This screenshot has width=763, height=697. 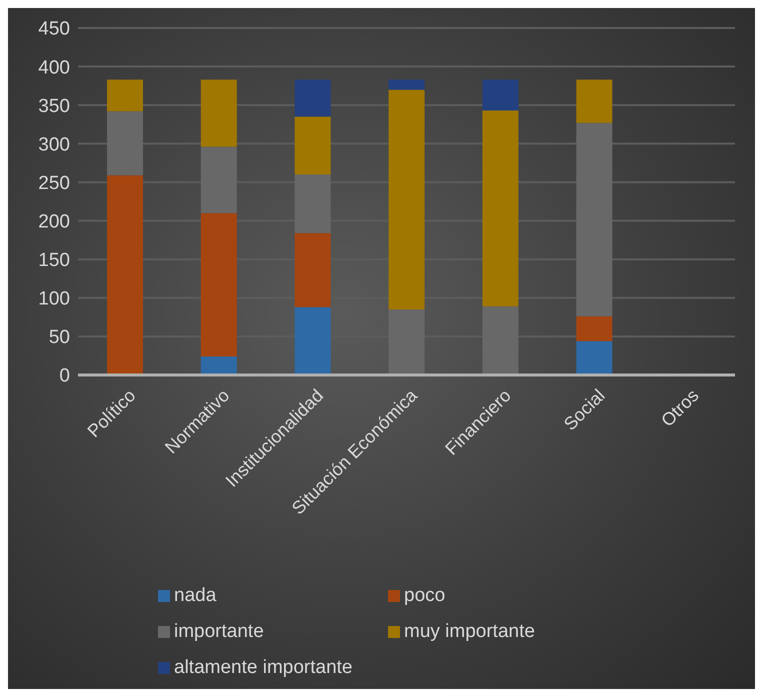 What do you see at coordinates (64, 376) in the screenshot?
I see `y-tick-label: 0` at bounding box center [64, 376].